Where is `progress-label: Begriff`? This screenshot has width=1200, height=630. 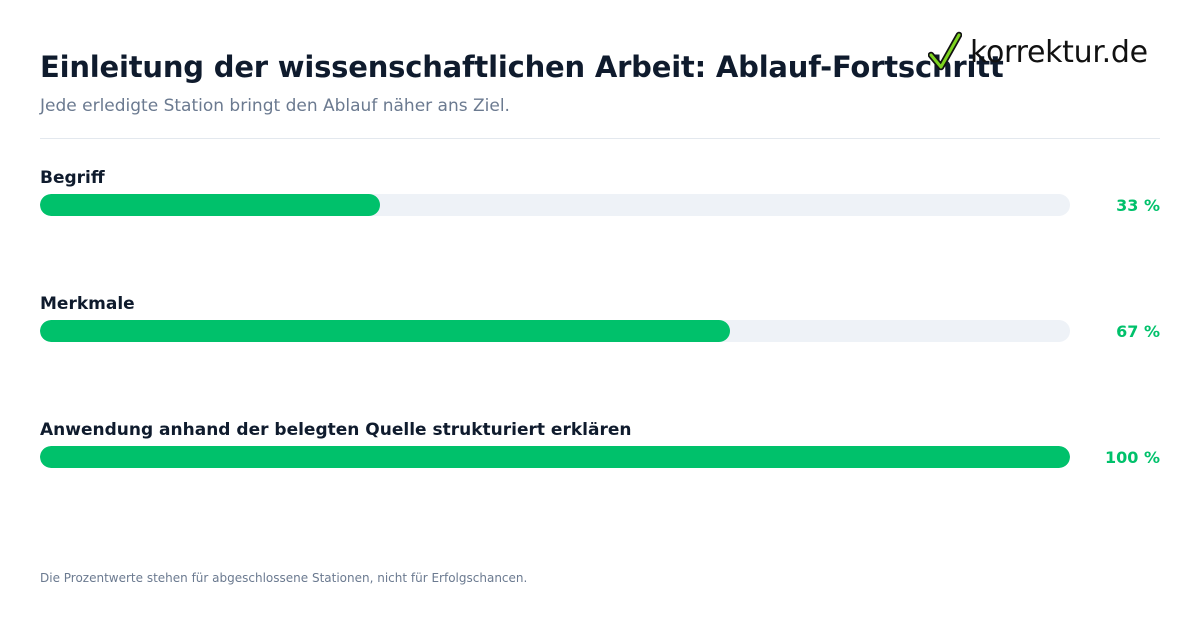 progress-label: Begriff is located at coordinates (72, 178).